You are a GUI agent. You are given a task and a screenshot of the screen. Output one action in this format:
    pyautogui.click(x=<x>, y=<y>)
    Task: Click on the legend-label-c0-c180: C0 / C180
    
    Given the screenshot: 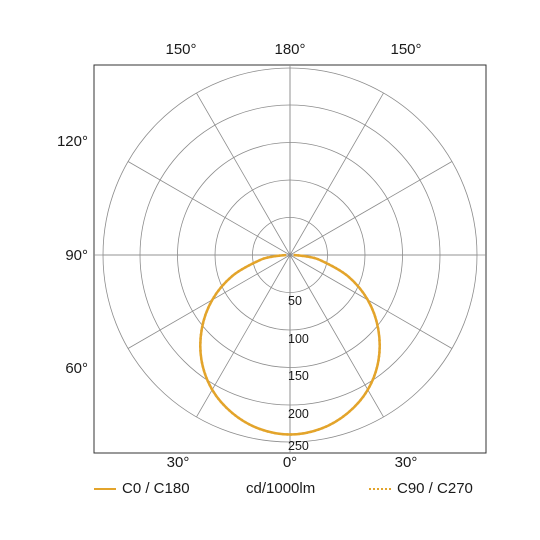 What is the action you would take?
    pyautogui.click(x=156, y=488)
    